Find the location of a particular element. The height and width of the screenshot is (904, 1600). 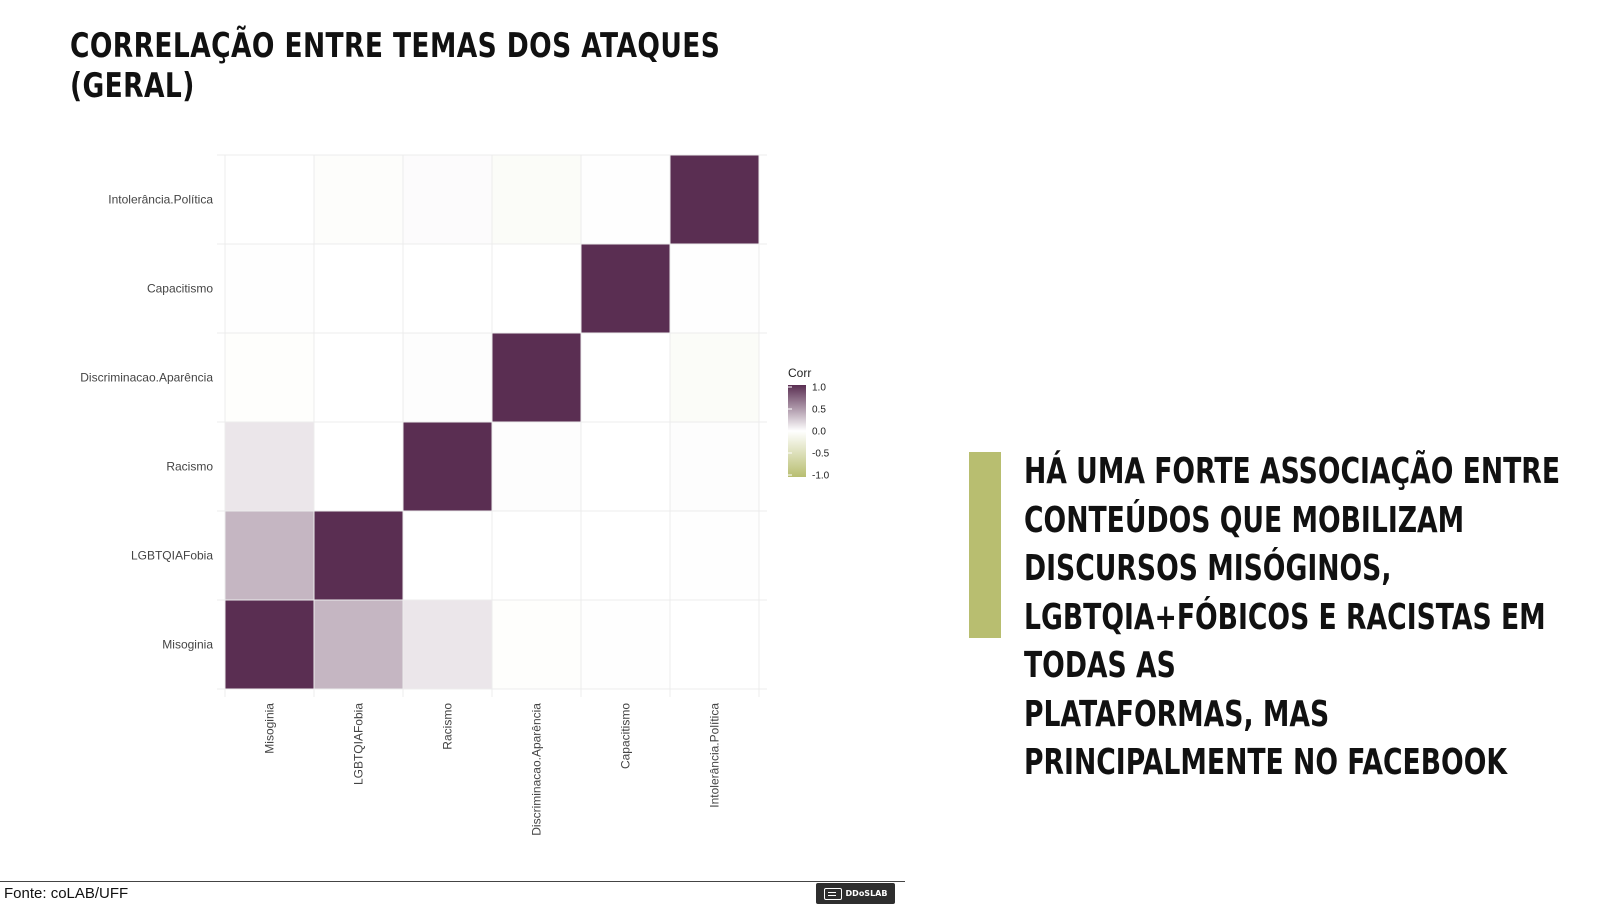

legend-colorbar is located at coordinates (797, 431).